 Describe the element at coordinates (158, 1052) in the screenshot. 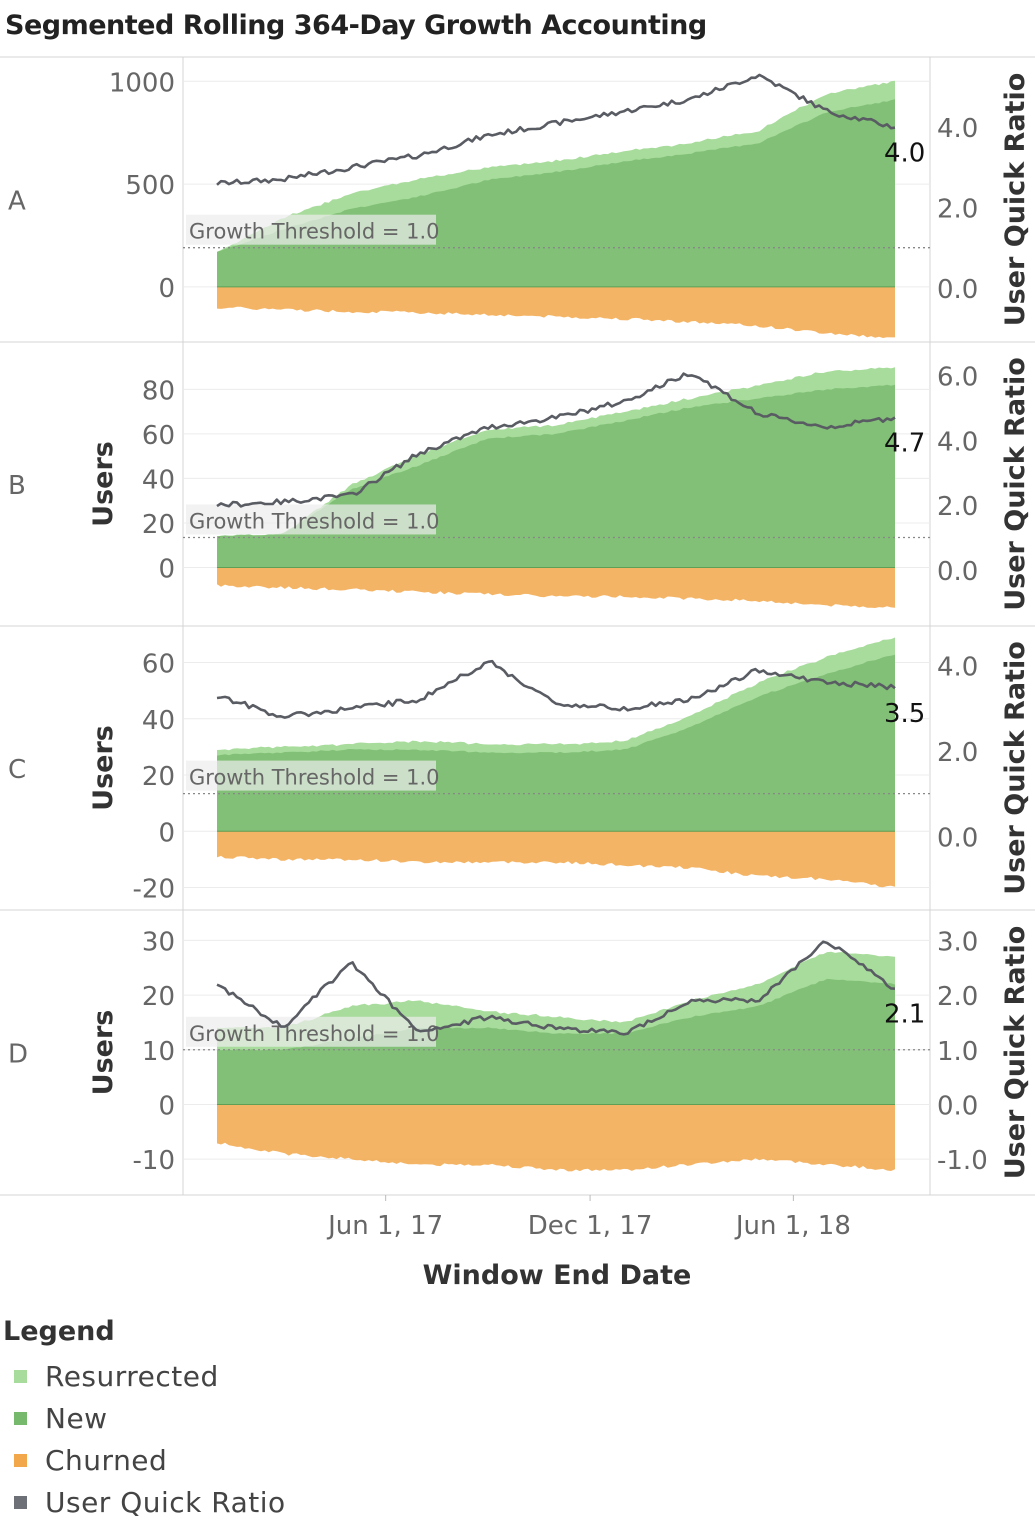

I see `y-tick-label: 10` at that location.